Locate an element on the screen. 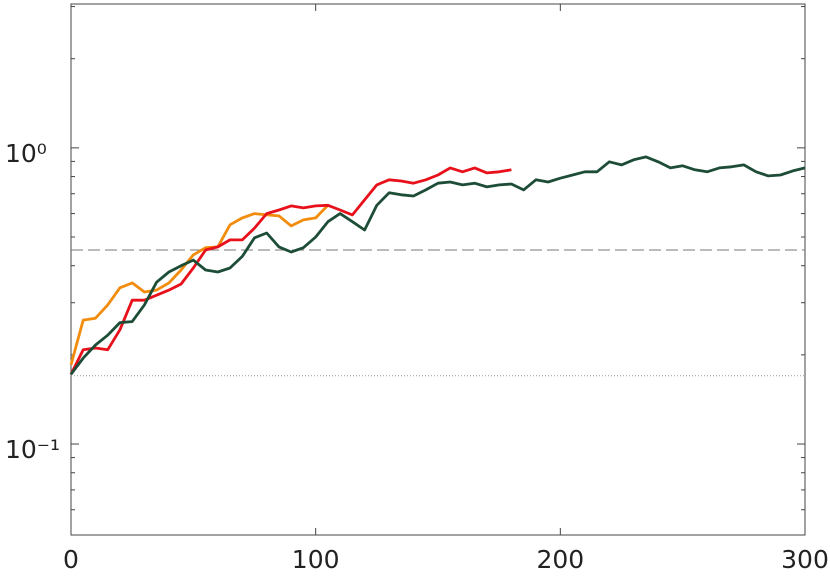  y-tick-label: 10⁻¹ is located at coordinates (32, 449).